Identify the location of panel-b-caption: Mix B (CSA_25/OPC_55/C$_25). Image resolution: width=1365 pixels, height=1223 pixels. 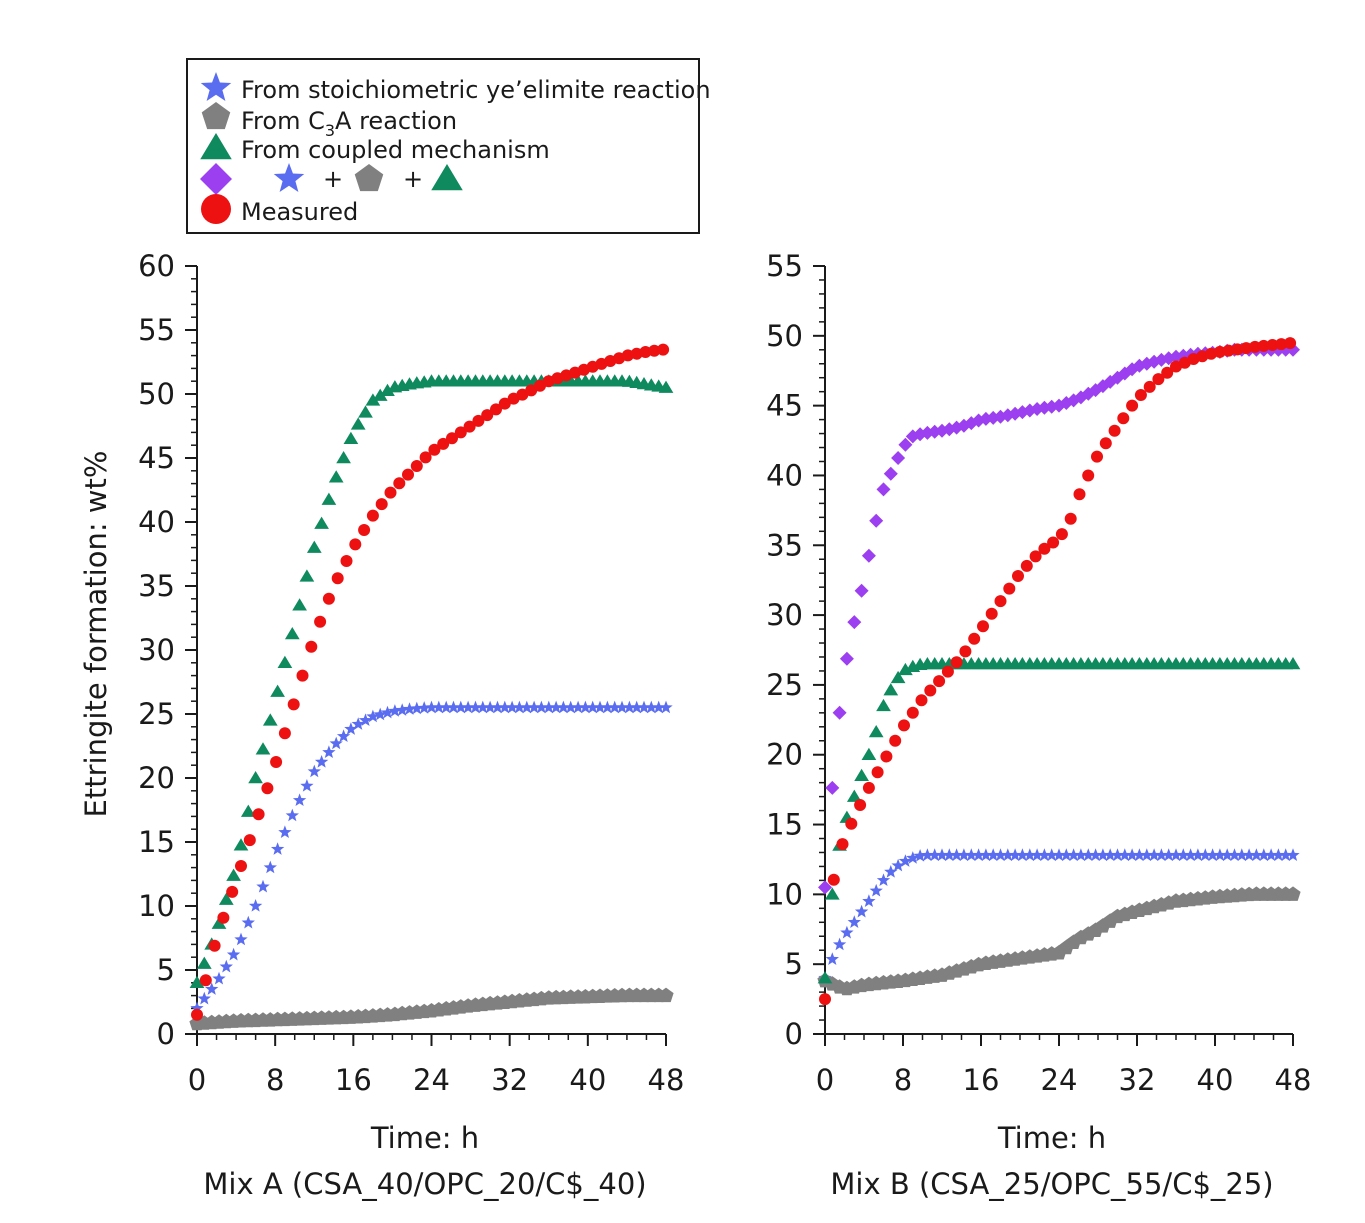
(1051, 1184).